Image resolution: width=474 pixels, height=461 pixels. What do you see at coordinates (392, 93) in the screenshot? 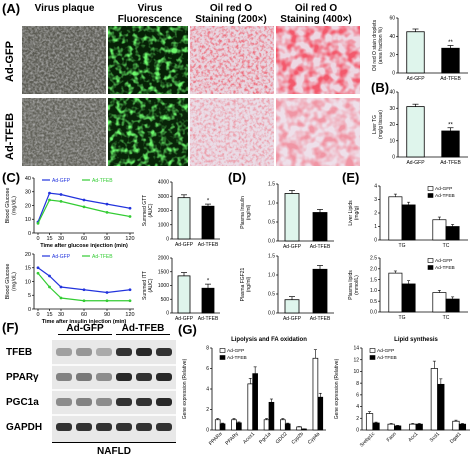
I see `y-tick-label: 40` at bounding box center [392, 93].